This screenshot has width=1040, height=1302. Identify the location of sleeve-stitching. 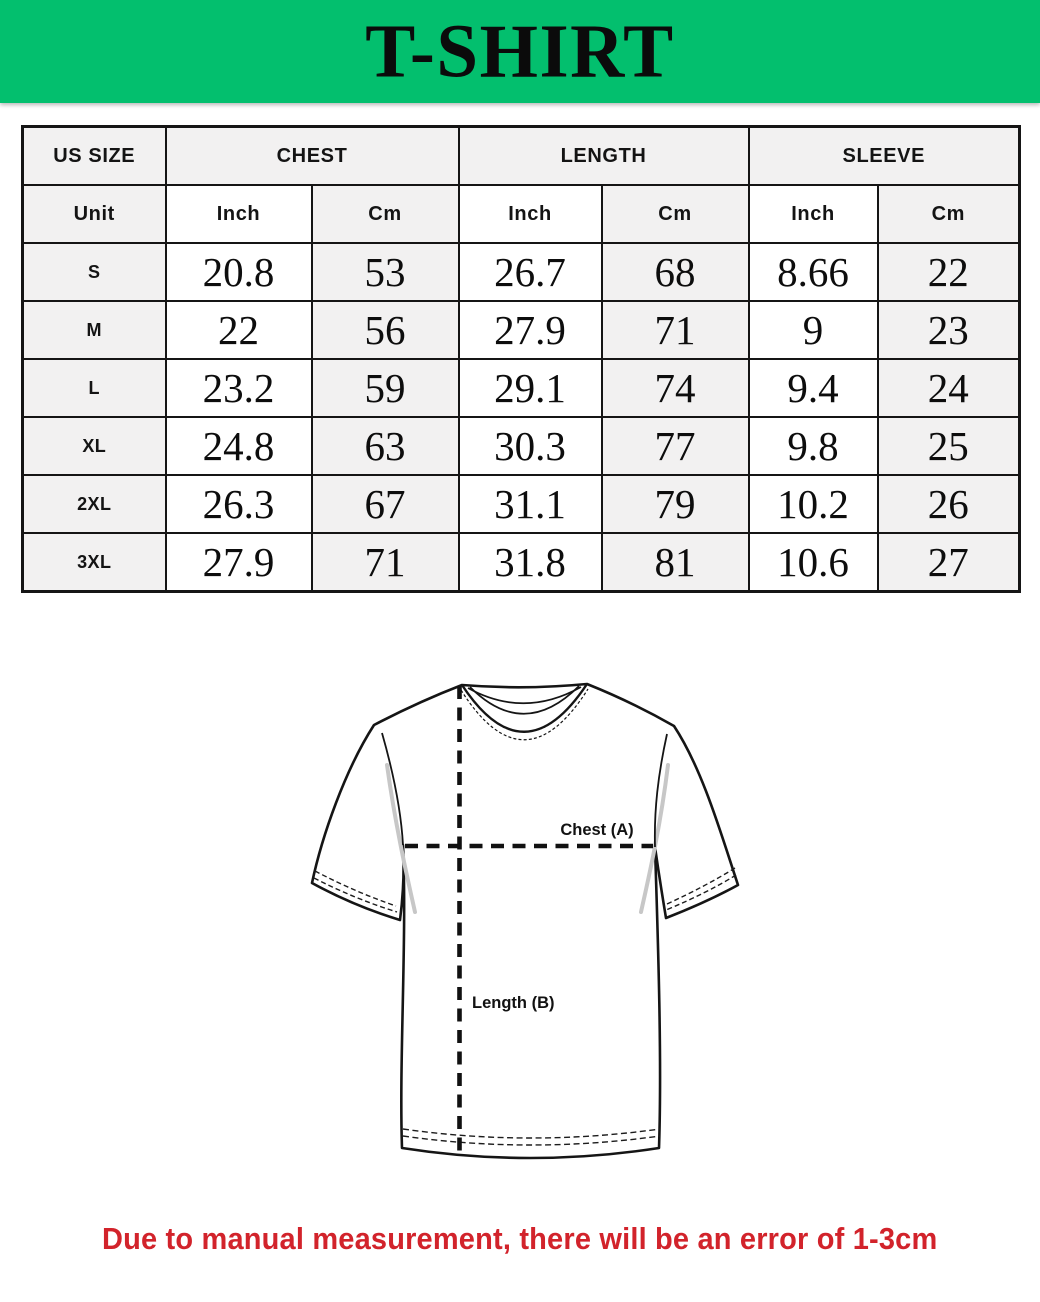
(525, 890).